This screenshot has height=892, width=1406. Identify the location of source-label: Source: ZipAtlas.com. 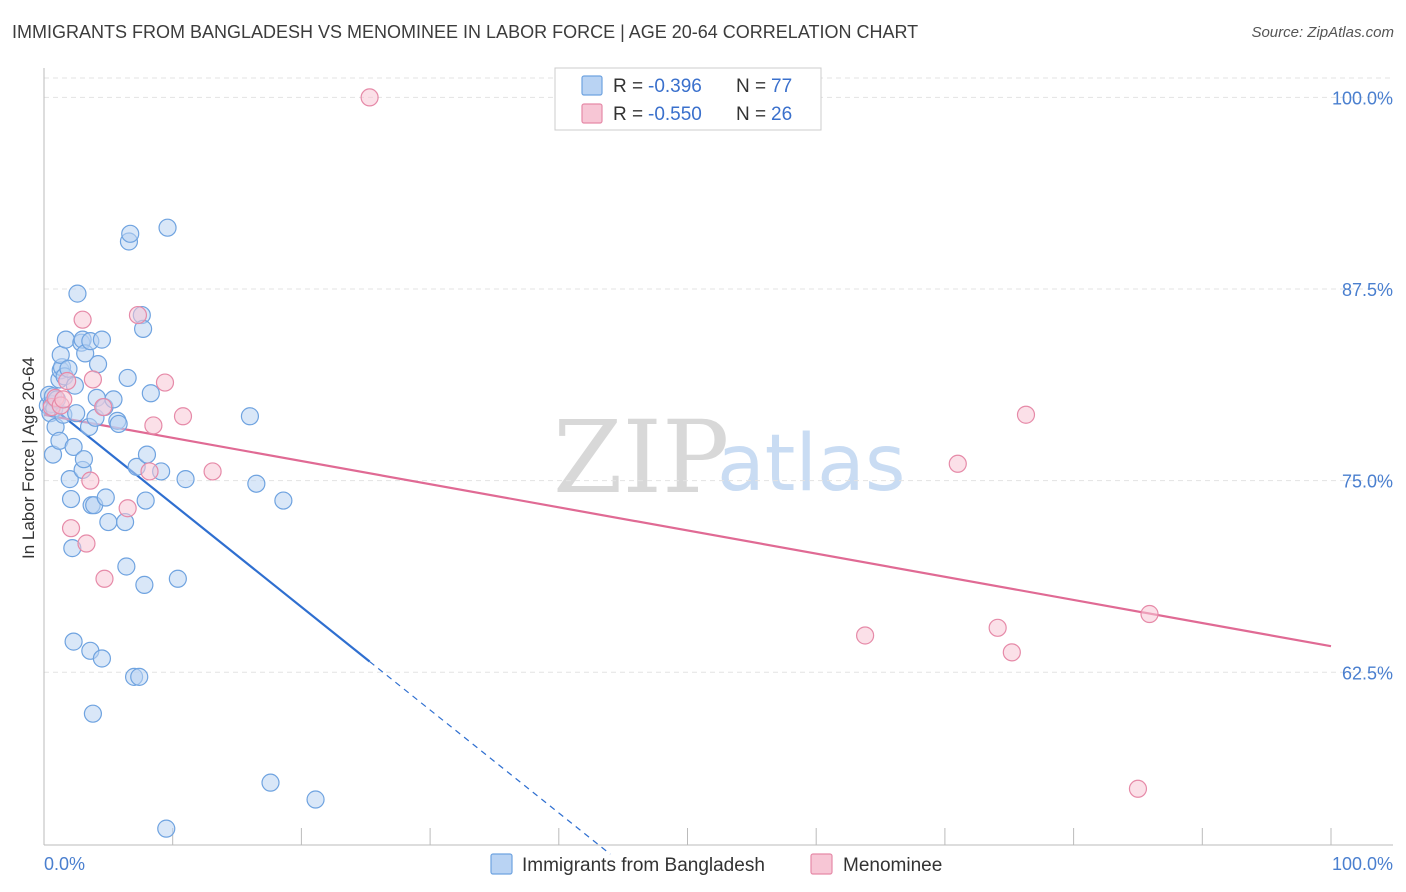
(1322, 32).